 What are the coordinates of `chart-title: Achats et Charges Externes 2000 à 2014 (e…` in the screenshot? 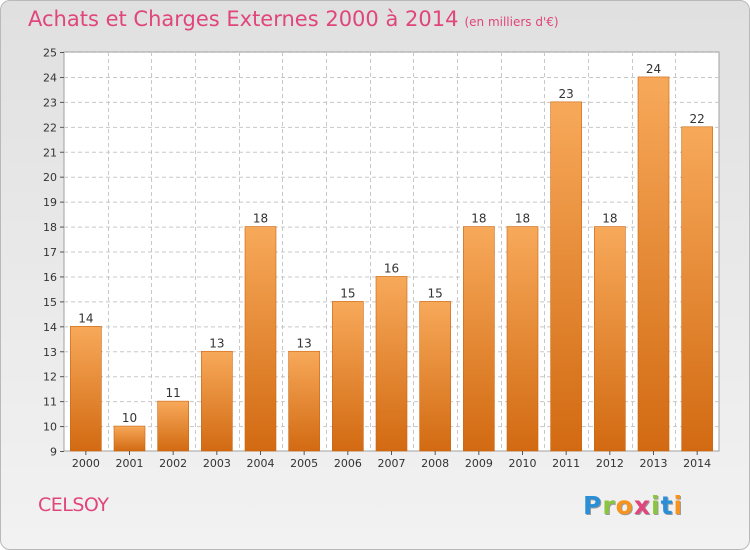 It's located at (293, 19).